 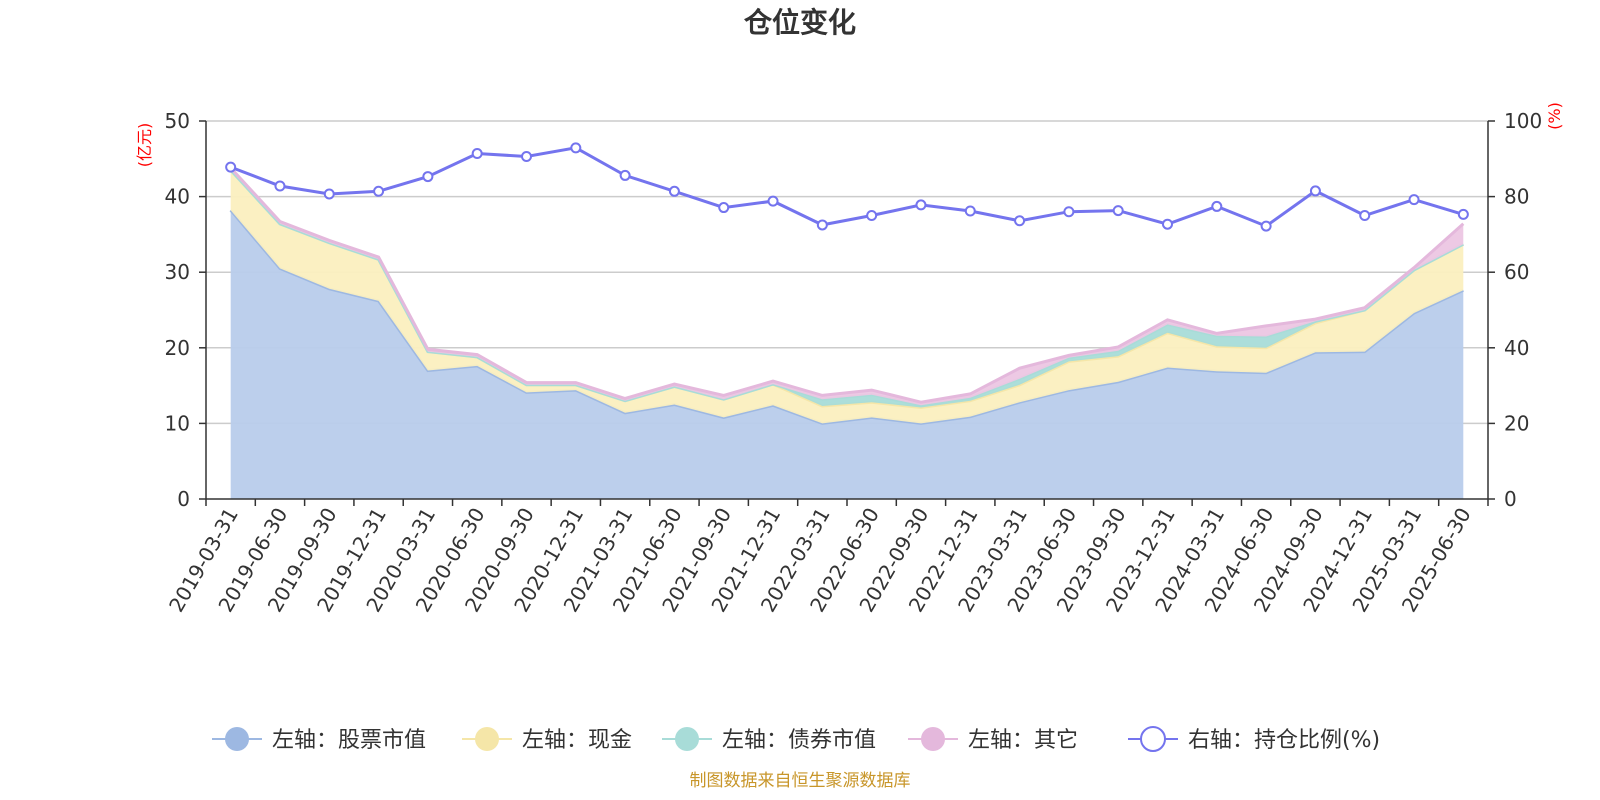 What do you see at coordinates (349, 740) in the screenshot?
I see `legend-label: 左轴：股票市值` at bounding box center [349, 740].